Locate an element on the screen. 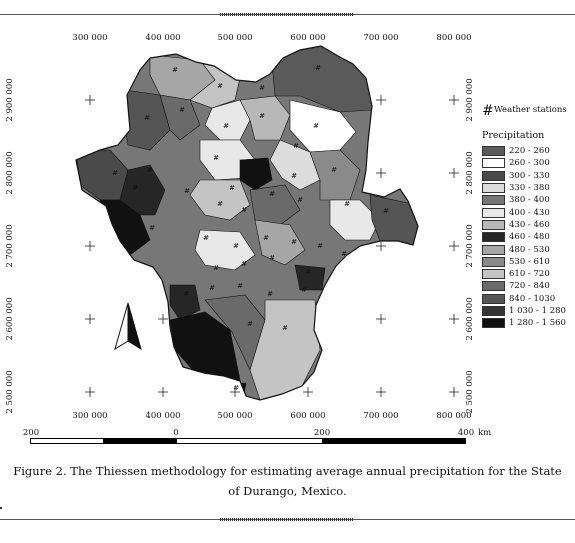  y-tick-right: 2 900 000 is located at coordinates (470, 100).